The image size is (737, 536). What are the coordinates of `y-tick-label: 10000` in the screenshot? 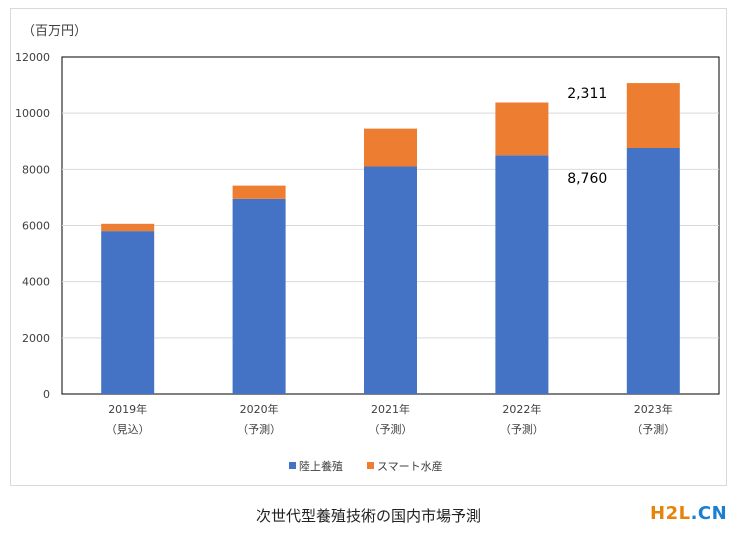 It's located at (32, 113).